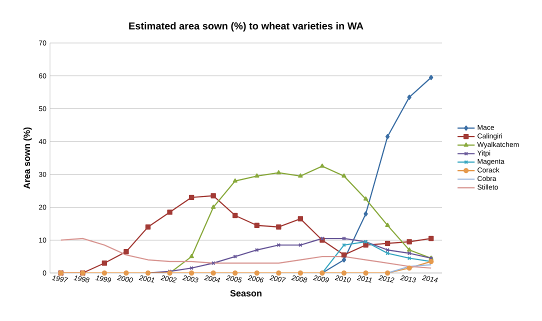  I want to click on x-axis-title: Season, so click(246, 293).